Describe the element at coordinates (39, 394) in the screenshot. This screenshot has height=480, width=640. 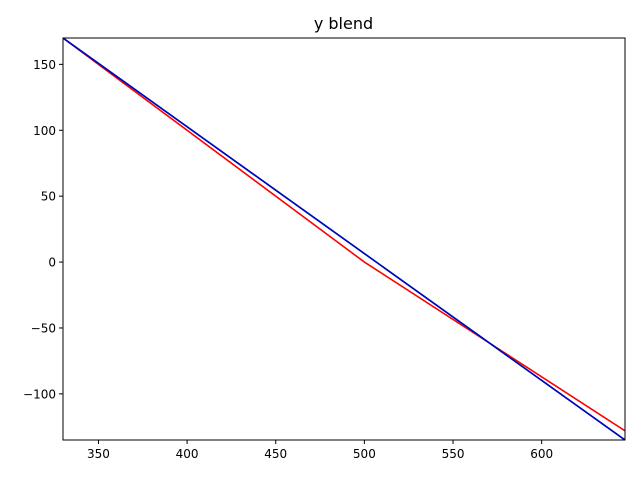
I see `y-tick-label: −100` at that location.